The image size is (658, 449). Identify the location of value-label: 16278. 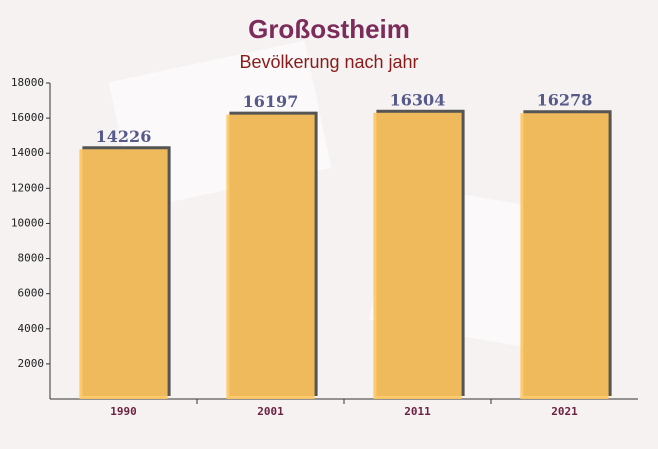
(565, 100).